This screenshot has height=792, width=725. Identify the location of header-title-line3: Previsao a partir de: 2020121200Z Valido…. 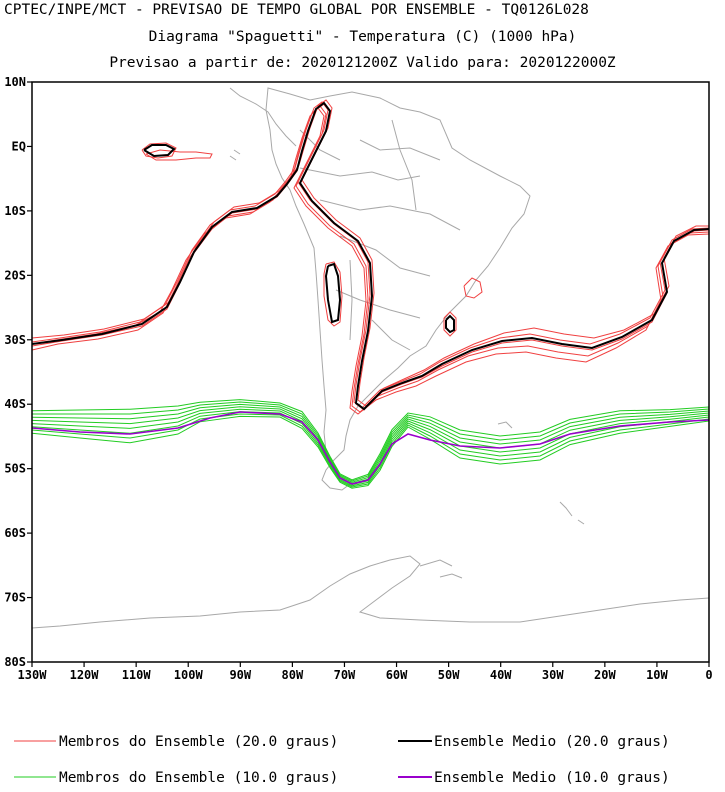
(362, 63).